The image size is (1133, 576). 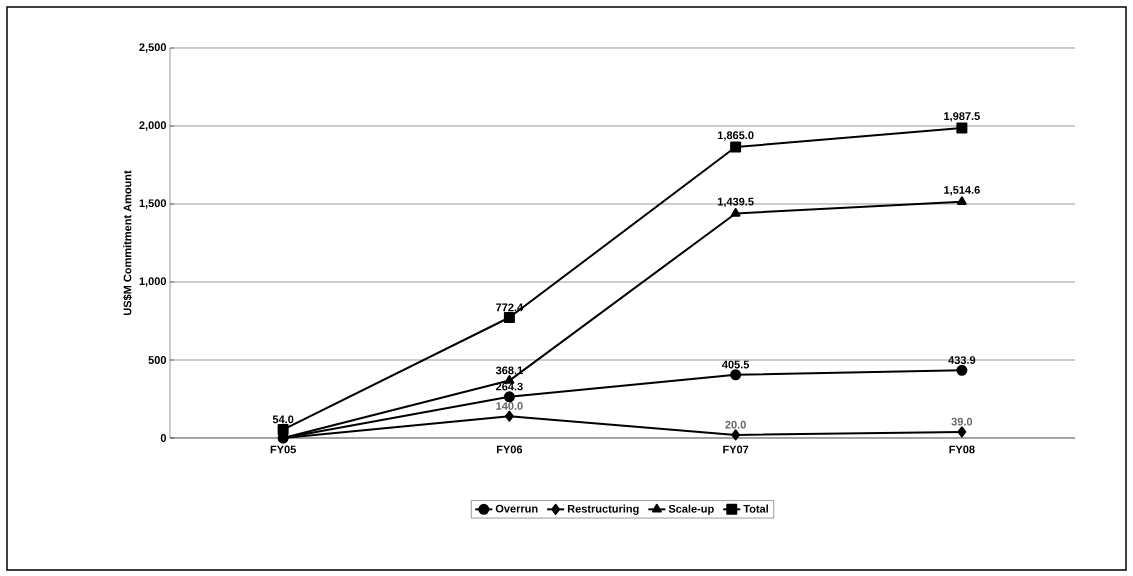 I want to click on data-label: 1,439.5, so click(x=735, y=202).